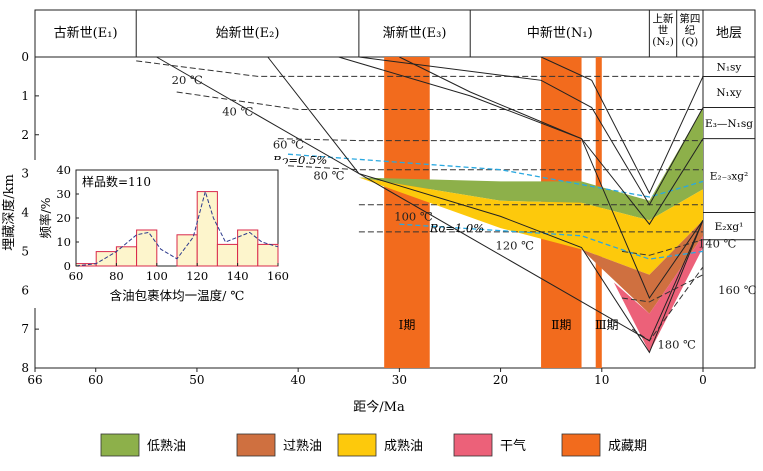 The height and width of the screenshot is (471, 763). Describe the element at coordinates (627, 446) in the screenshot. I see `legend-label: 成藏期` at that location.